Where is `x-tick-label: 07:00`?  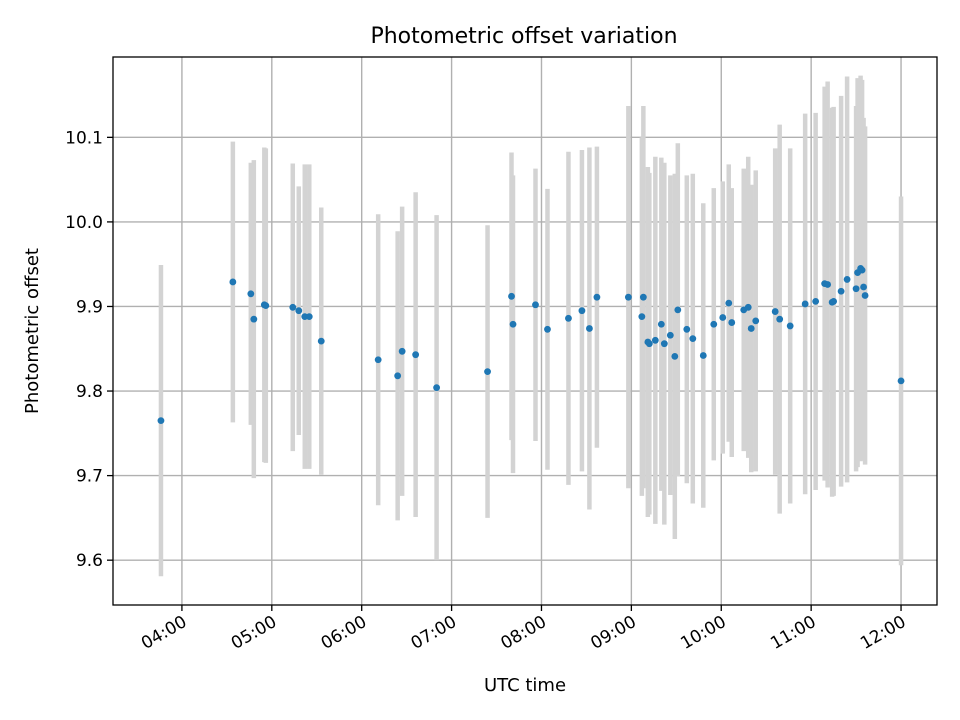 x-tick-label: 07:00 is located at coordinates (434, 633).